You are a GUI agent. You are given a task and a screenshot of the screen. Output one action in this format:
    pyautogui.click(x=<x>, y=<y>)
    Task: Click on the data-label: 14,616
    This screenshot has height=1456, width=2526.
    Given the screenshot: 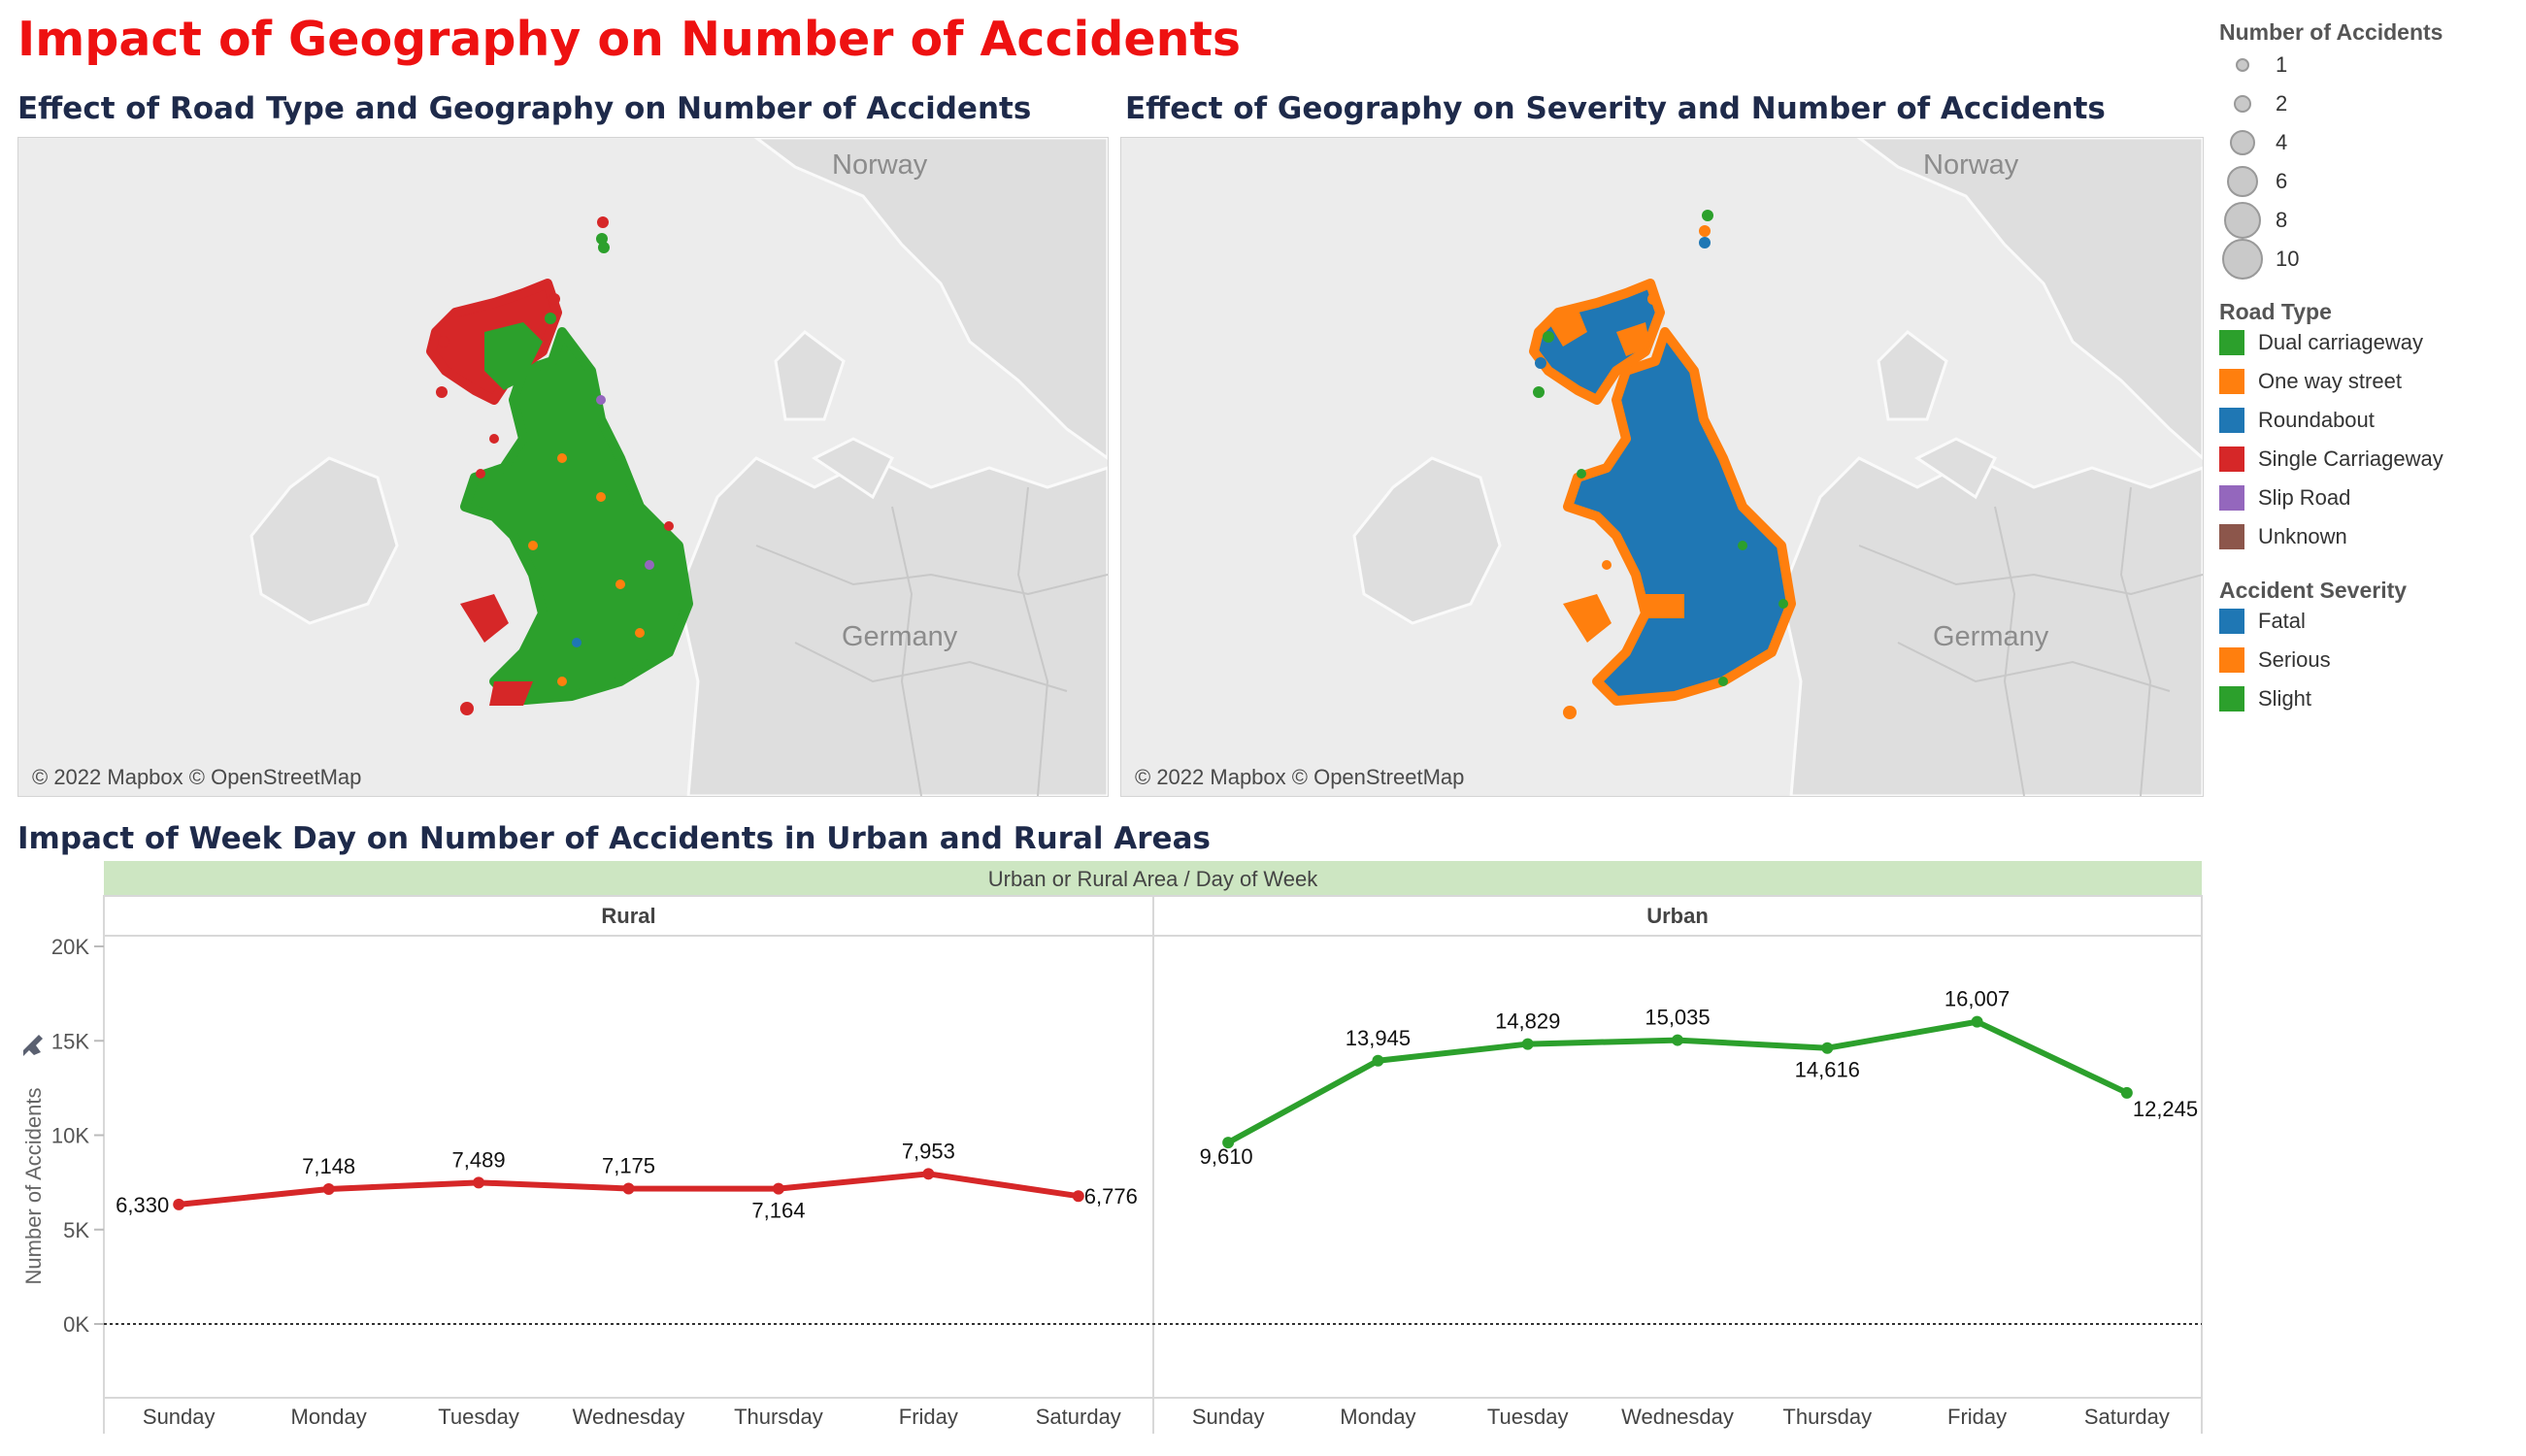 What is the action you would take?
    pyautogui.click(x=1827, y=1070)
    